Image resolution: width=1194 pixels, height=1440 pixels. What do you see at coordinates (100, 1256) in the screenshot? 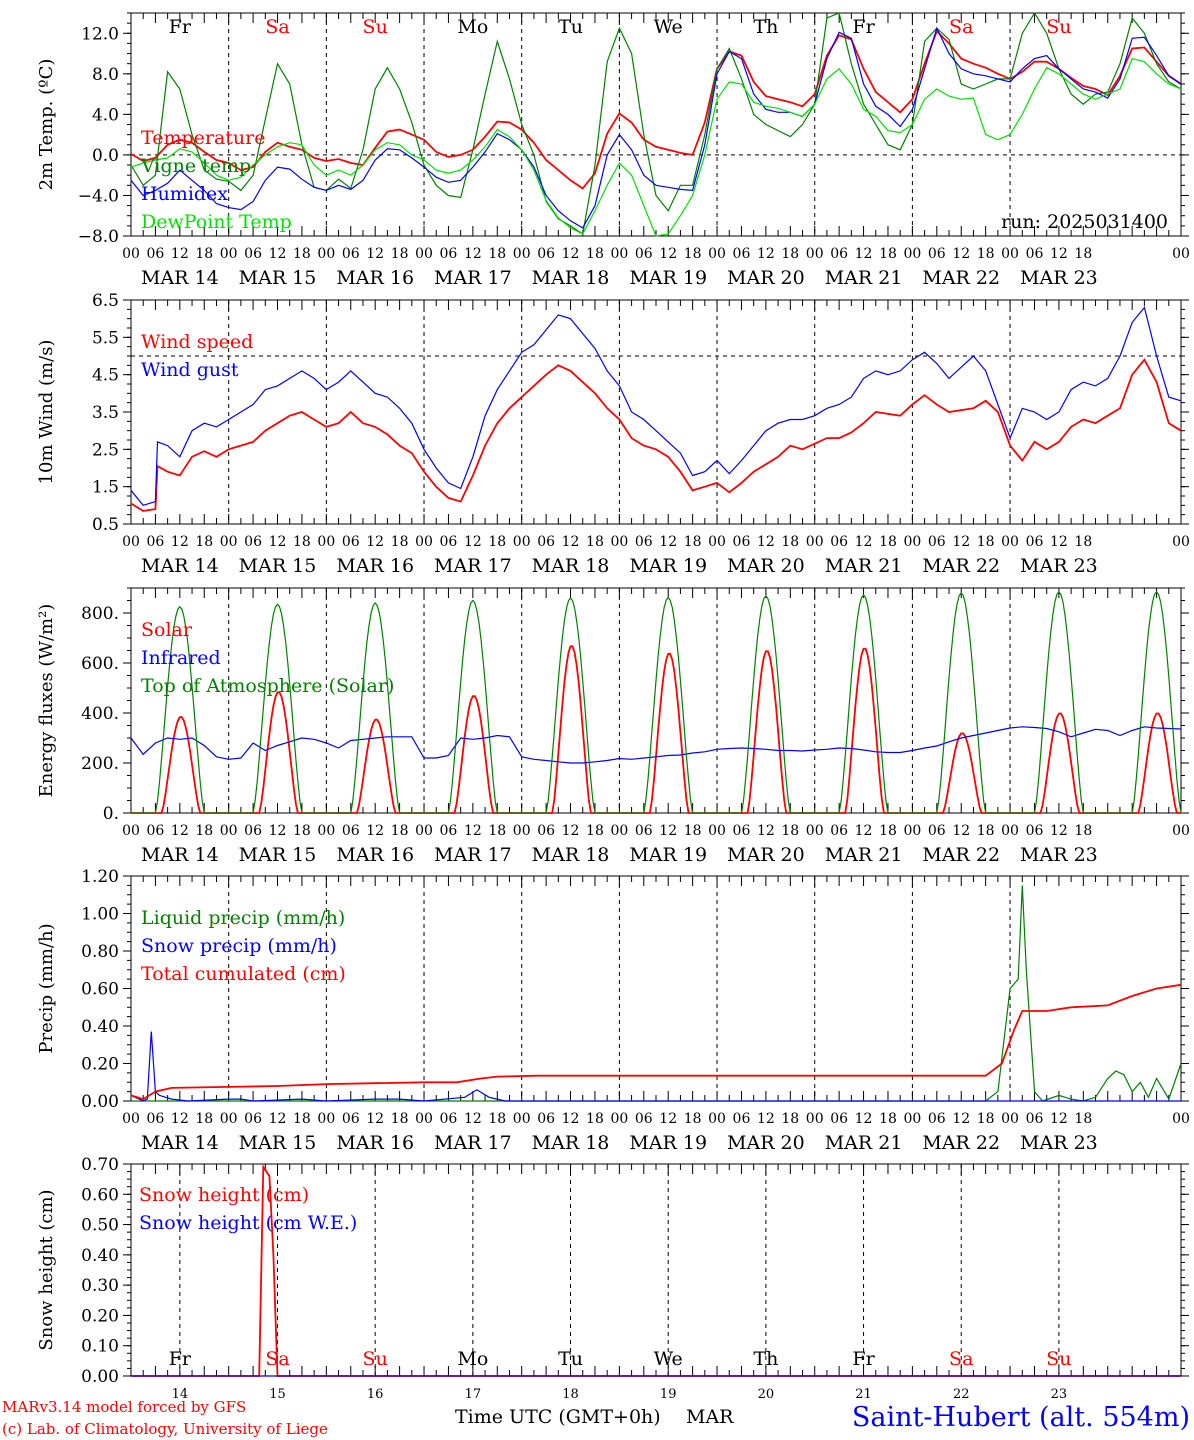
I see `y-tick-label: 0.40` at bounding box center [100, 1256].